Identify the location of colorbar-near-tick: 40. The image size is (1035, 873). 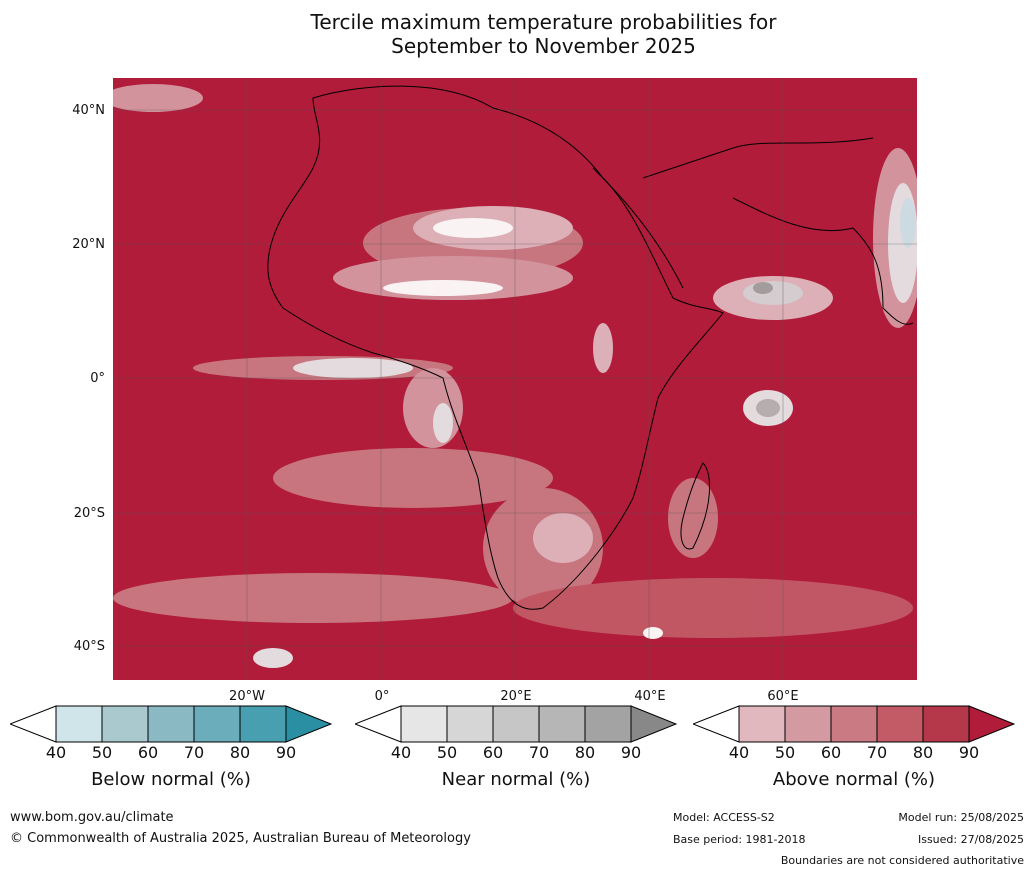
(401, 752).